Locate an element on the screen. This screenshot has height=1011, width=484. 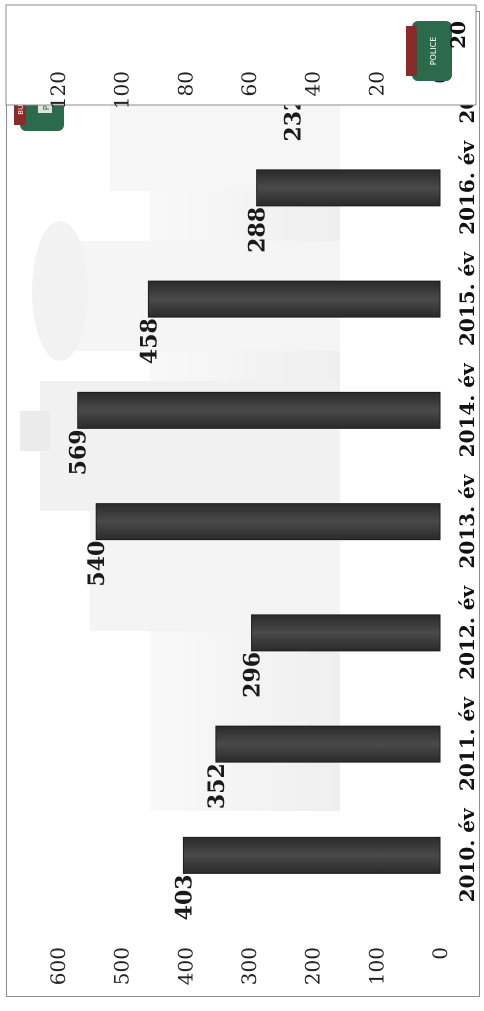
second-chart-y-ticks: 020406080100120 is located at coordinates (249, 90).